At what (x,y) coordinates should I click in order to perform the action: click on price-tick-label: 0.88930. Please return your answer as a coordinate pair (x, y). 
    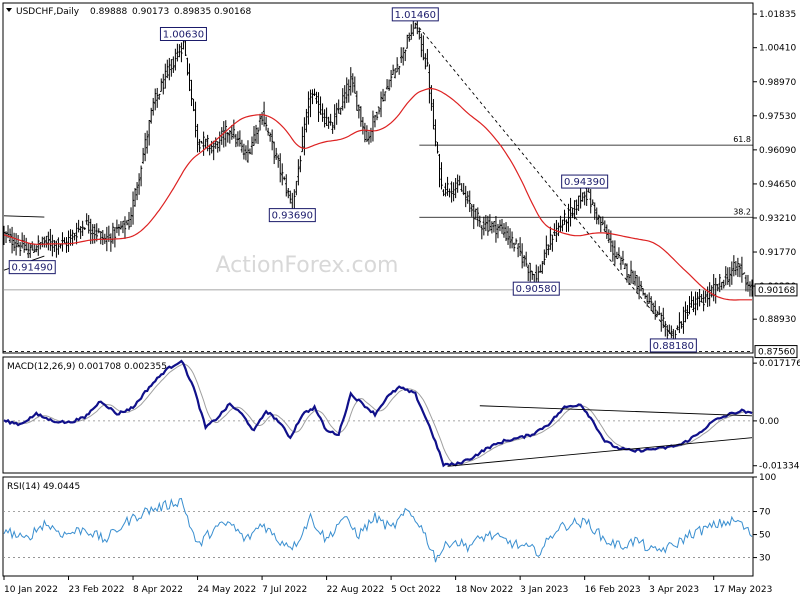
    Looking at the image, I should click on (777, 320).